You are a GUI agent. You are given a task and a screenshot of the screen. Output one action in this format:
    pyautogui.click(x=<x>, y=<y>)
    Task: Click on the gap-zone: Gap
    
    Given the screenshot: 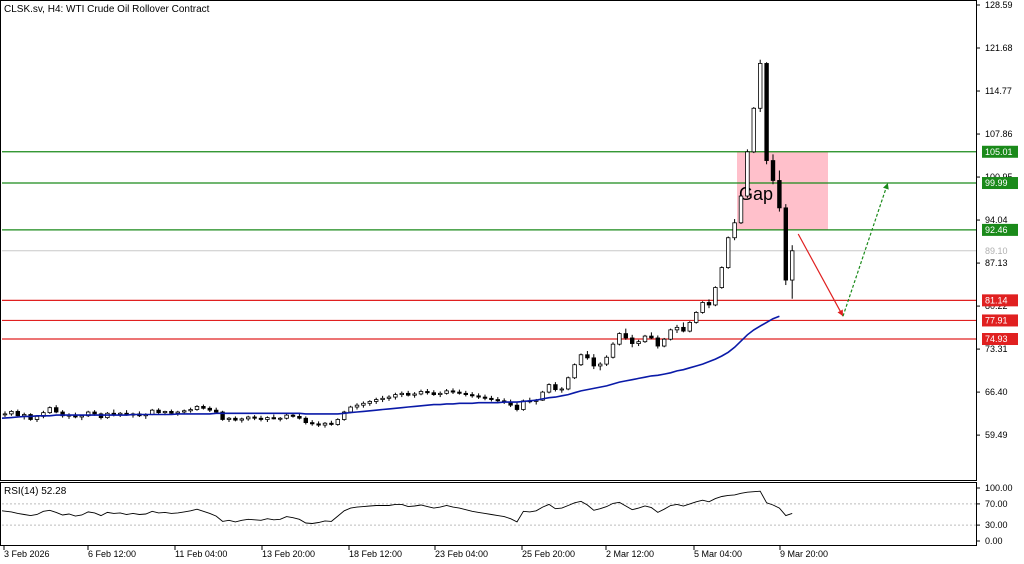 What is the action you would take?
    pyautogui.click(x=782, y=190)
    